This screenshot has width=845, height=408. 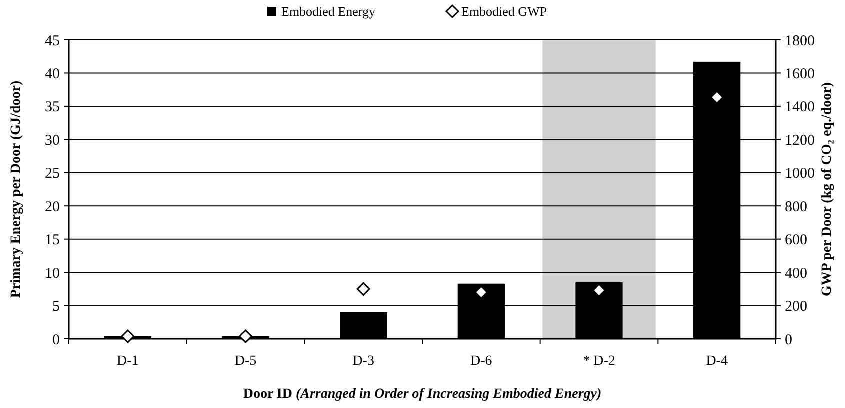 What do you see at coordinates (52, 274) in the screenshot?
I see `y-tick-label: 10` at bounding box center [52, 274].